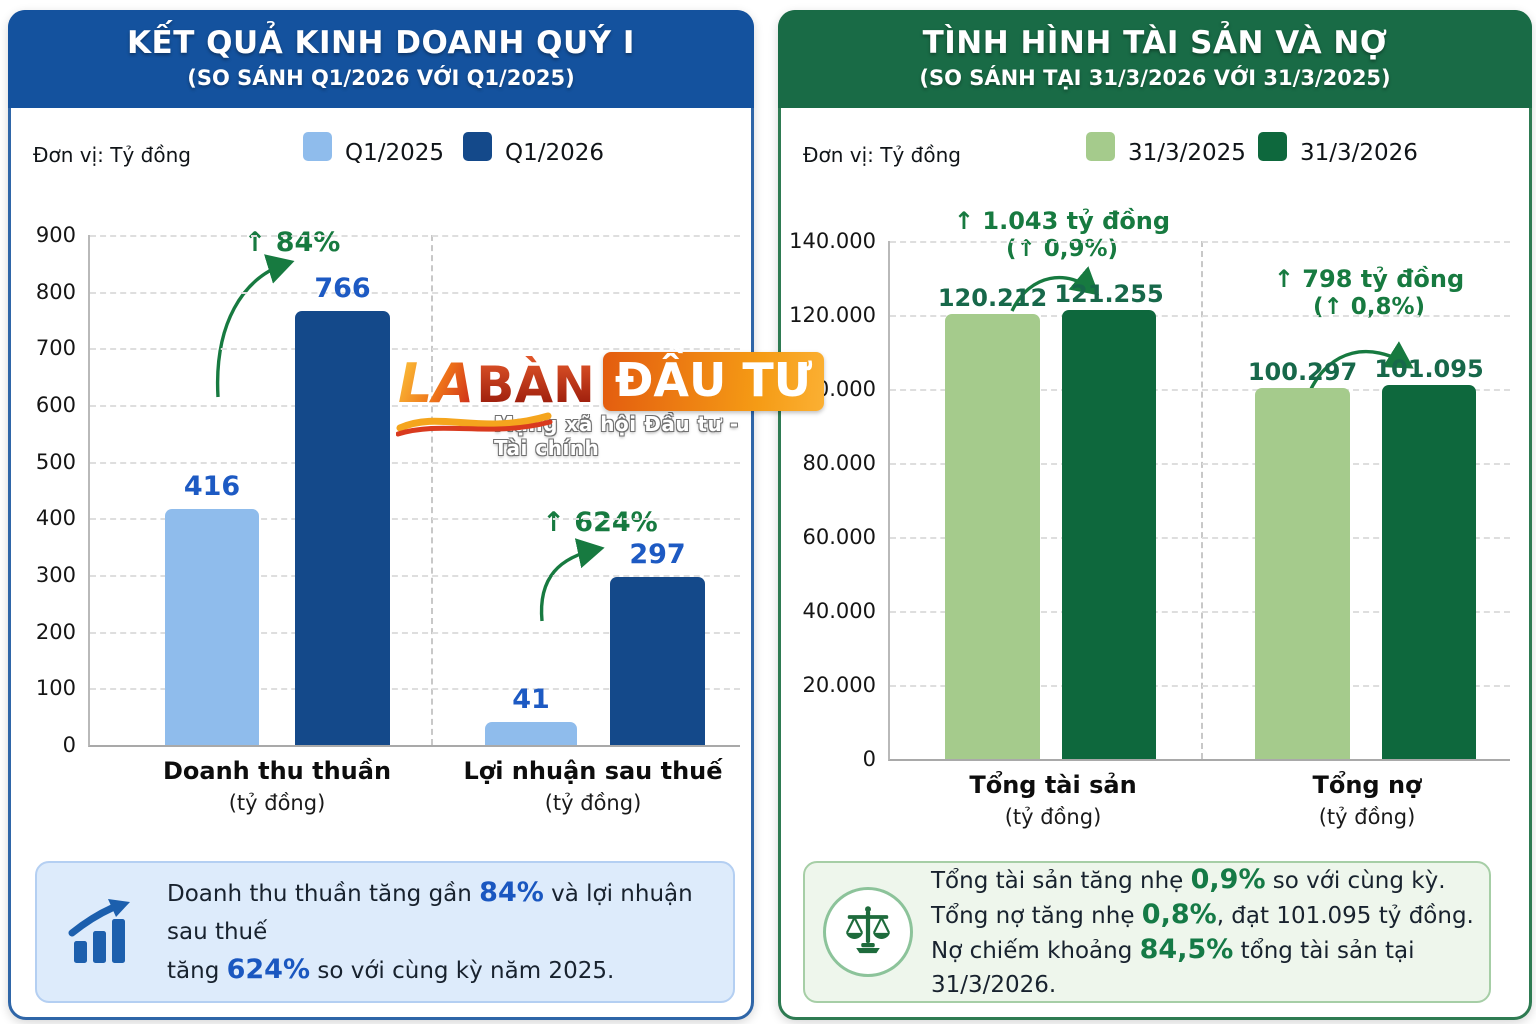 Image resolution: width=1536 pixels, height=1024 pixels. Describe the element at coordinates (292, 242) in the screenshot. I see `annotation-revenue-growth: ↑ 84%` at that location.